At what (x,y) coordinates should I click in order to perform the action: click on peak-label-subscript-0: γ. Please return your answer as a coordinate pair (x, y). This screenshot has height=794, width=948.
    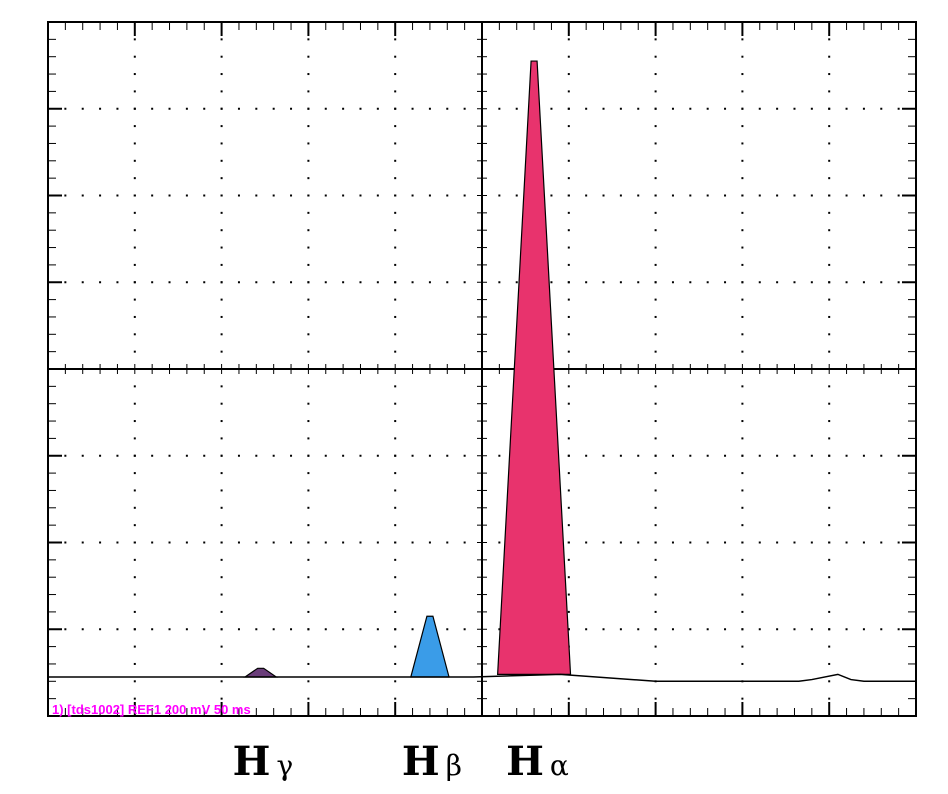
    Looking at the image, I should click on (284, 765).